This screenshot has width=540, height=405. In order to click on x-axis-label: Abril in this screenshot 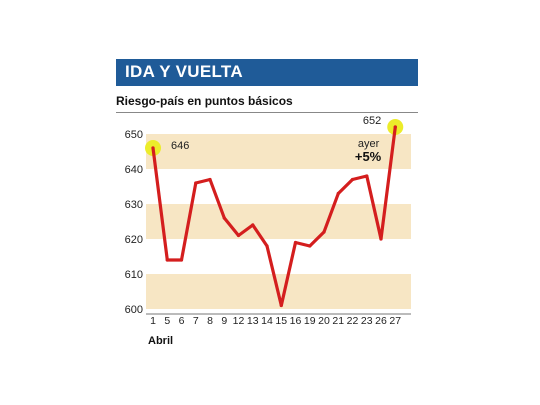, I will do `click(161, 341)`.